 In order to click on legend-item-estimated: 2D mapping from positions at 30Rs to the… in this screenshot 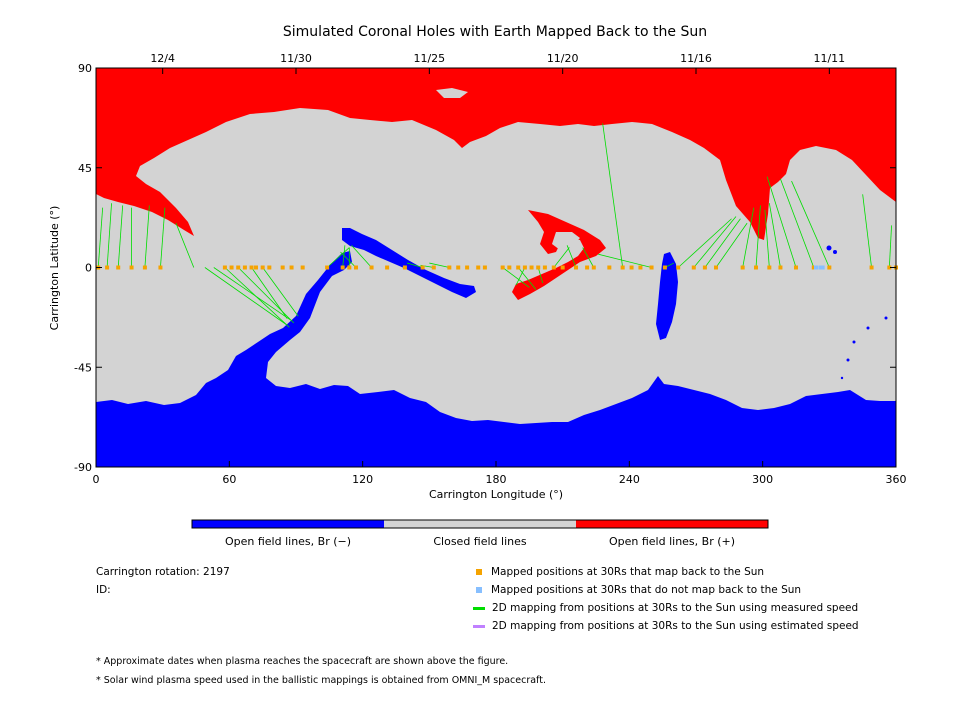, I will do `click(666, 626)`.